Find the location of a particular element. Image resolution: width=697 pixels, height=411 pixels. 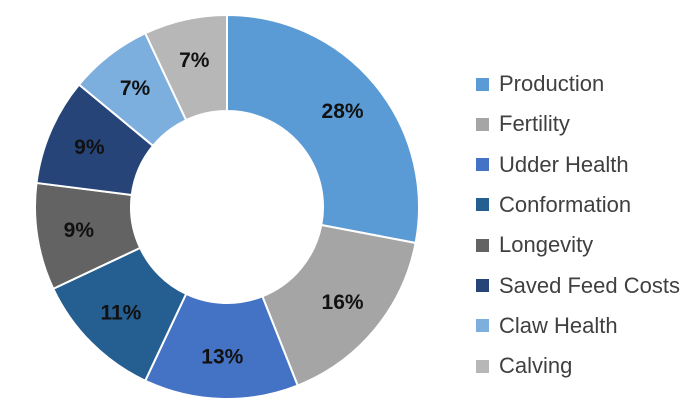

legend-item-claw-health: Claw Health is located at coordinates (547, 326).